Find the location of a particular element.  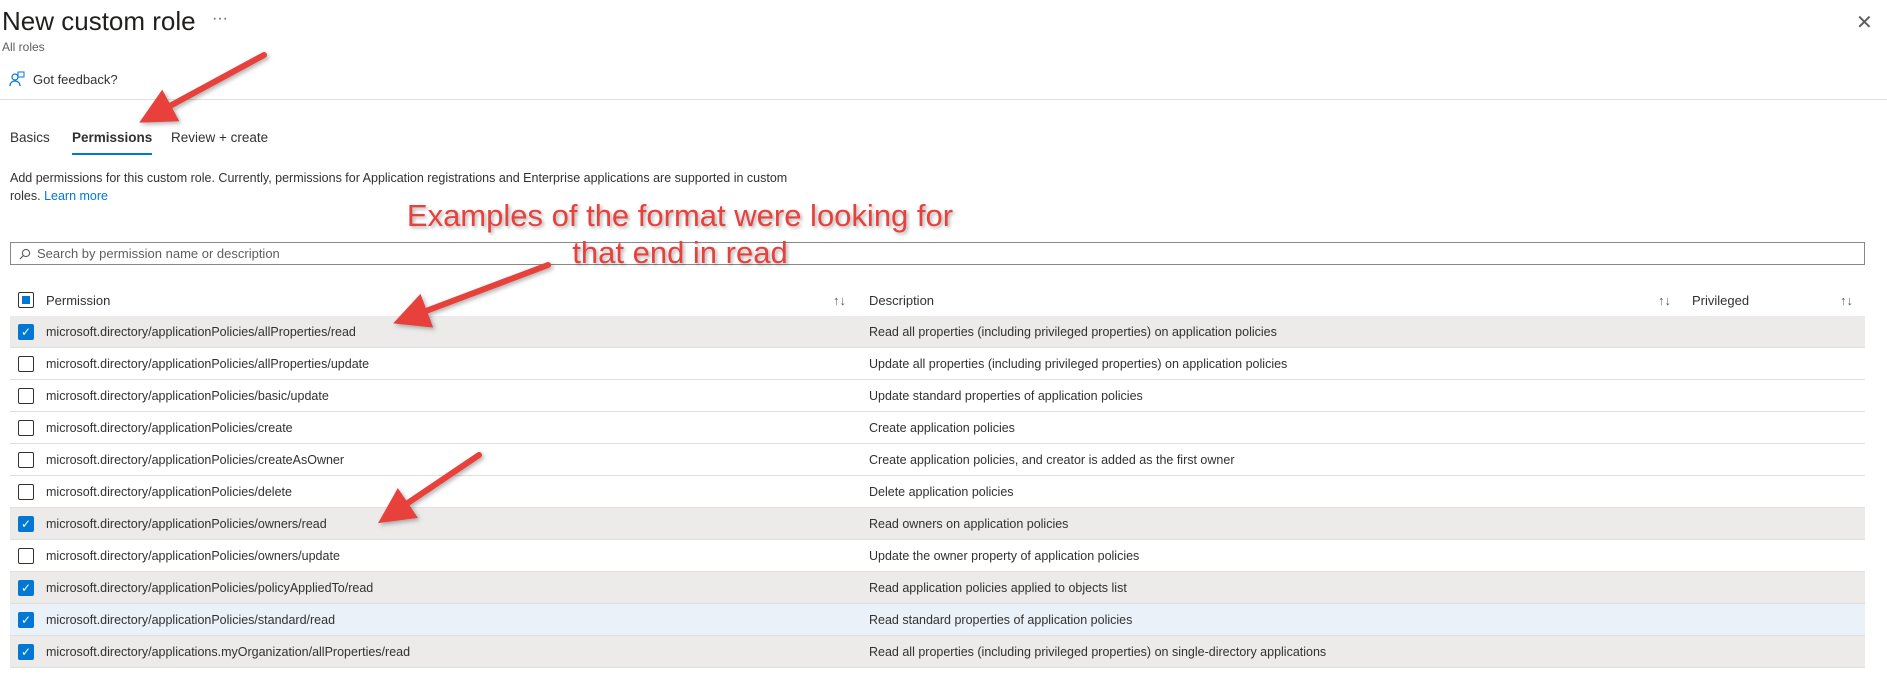

feedback-button: Got feedback? is located at coordinates (63, 79).